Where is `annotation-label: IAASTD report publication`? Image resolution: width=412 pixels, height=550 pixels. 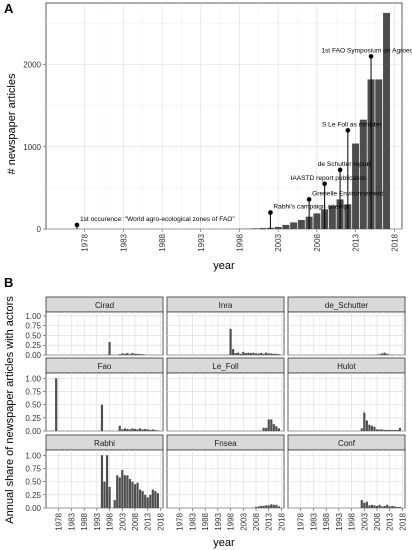
annotation-label: IAASTD report publication is located at coordinates (328, 178).